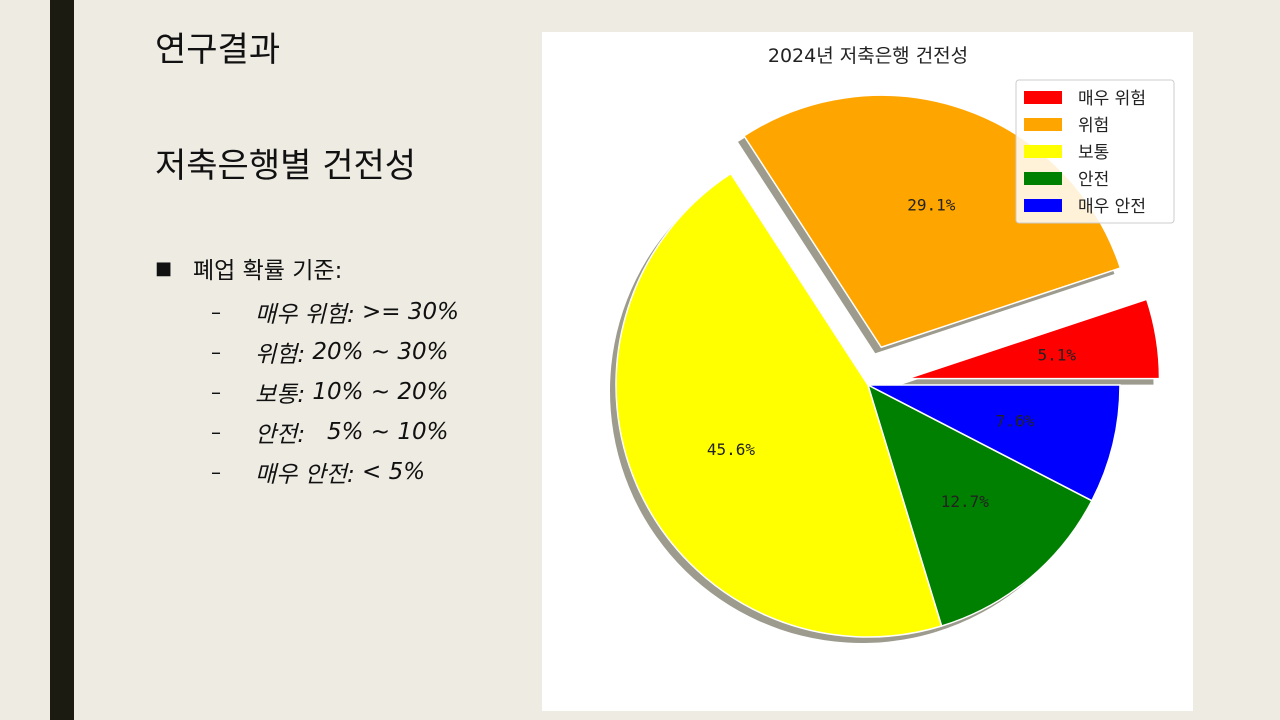 The height and width of the screenshot is (720, 1280). I want to click on pie-label-0: 5.1%, so click(1056, 355).